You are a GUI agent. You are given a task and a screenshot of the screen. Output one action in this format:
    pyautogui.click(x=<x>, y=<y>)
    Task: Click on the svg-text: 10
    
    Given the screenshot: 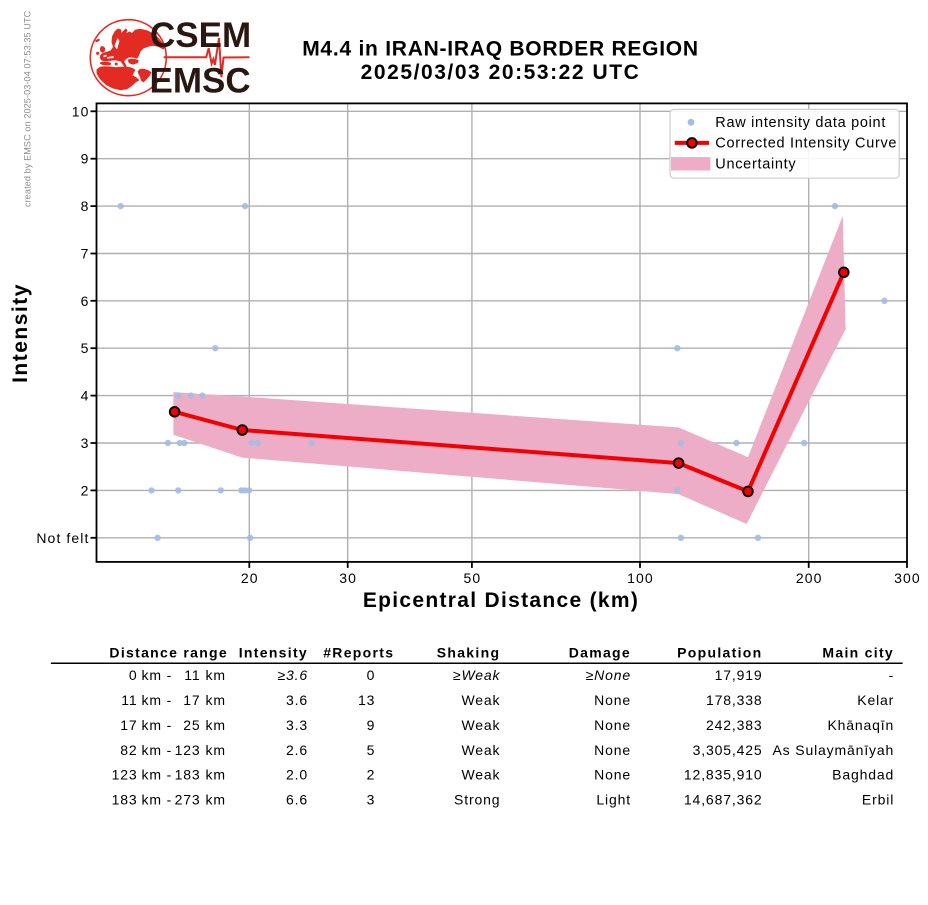 What is the action you would take?
    pyautogui.click(x=81, y=111)
    